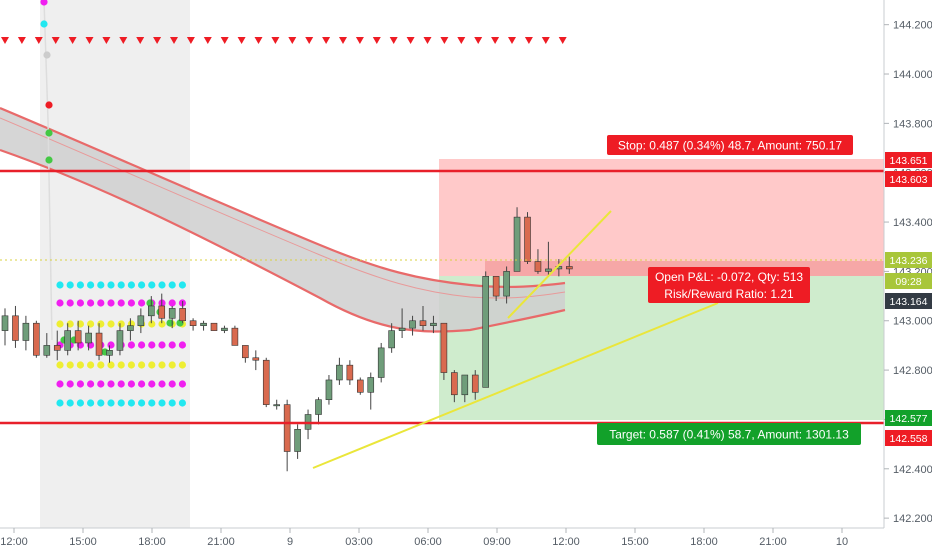 This screenshot has width=932, height=550. What do you see at coordinates (912, 26) in the screenshot?
I see `y-tick-label: 144.200` at bounding box center [912, 26].